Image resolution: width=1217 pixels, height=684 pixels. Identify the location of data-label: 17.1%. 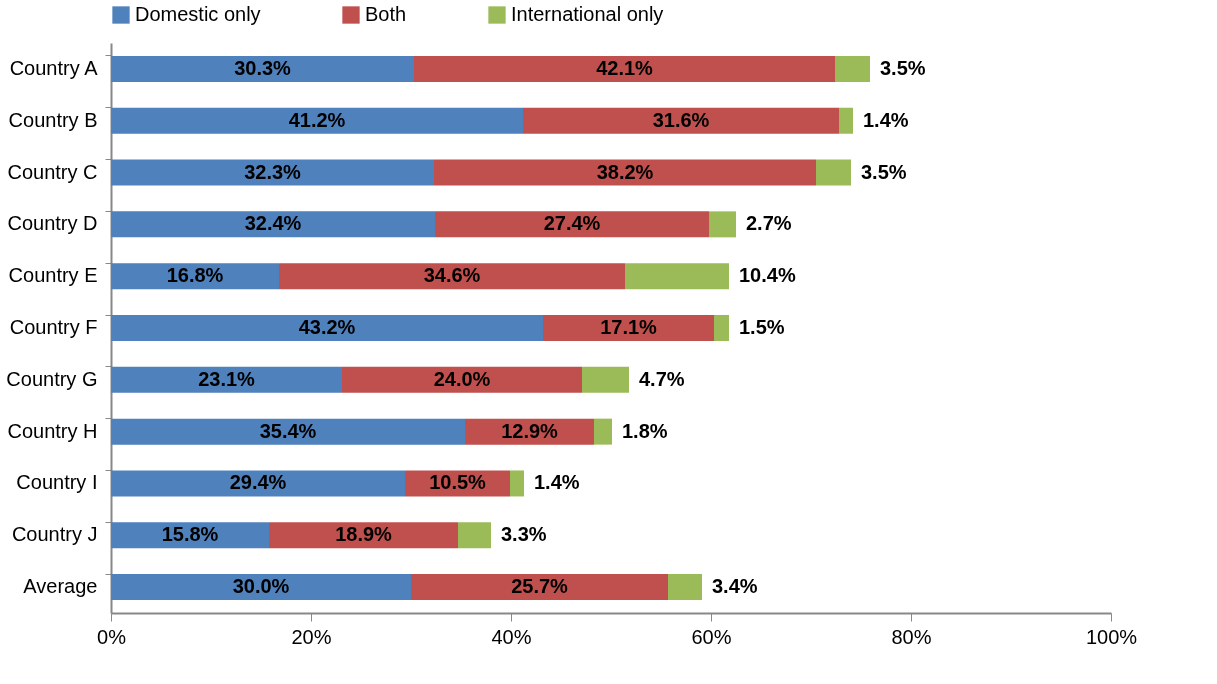
(629, 327).